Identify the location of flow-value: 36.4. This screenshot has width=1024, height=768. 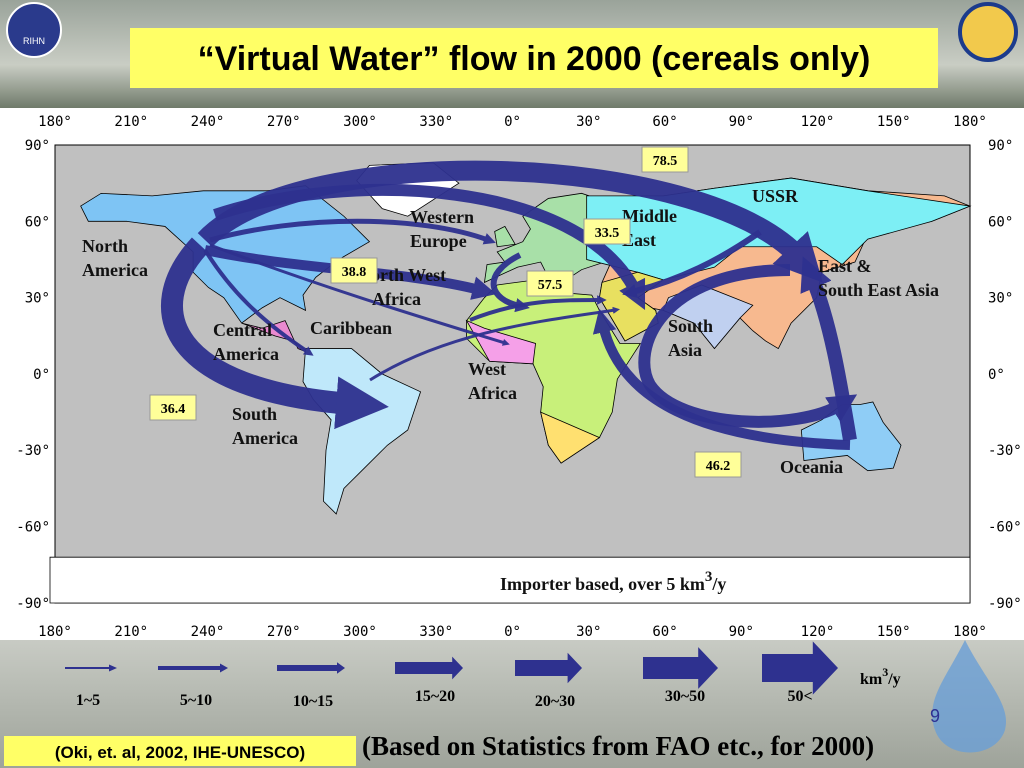
(173, 409).